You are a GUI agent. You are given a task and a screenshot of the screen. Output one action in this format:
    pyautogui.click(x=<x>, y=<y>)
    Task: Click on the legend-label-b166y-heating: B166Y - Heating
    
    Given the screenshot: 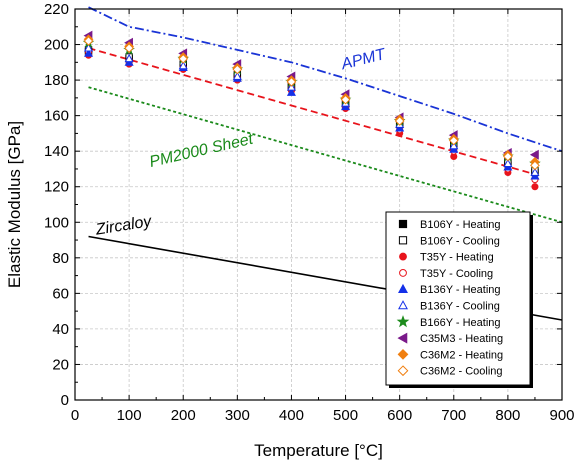 What is the action you would take?
    pyautogui.click(x=460, y=323)
    